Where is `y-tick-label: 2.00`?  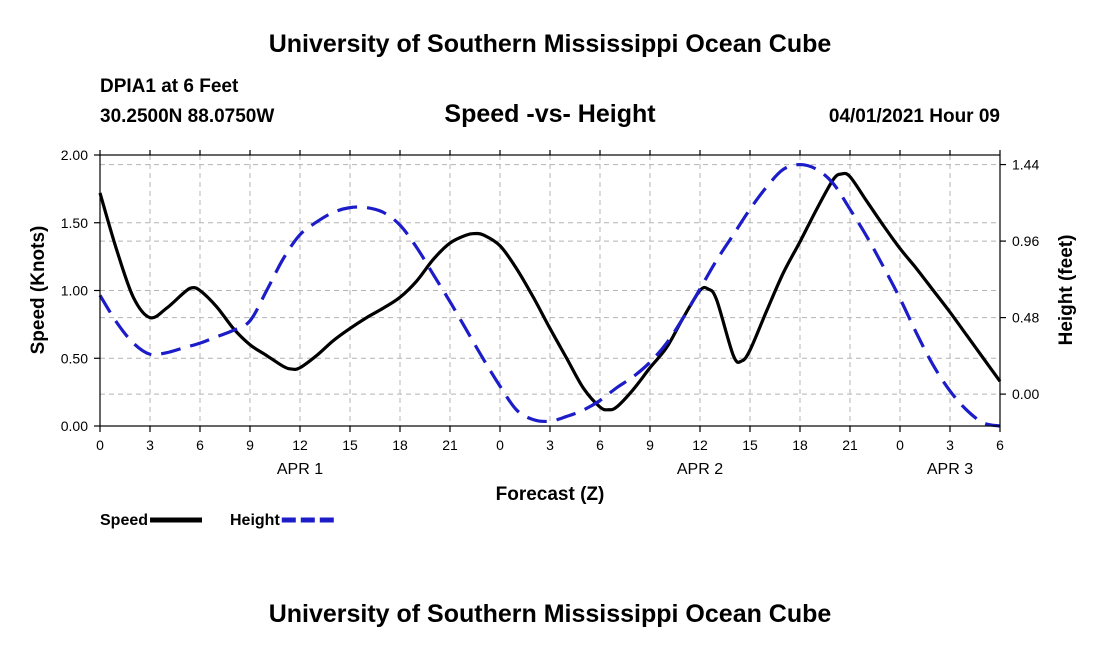
y-tick-label: 2.00 is located at coordinates (74, 155).